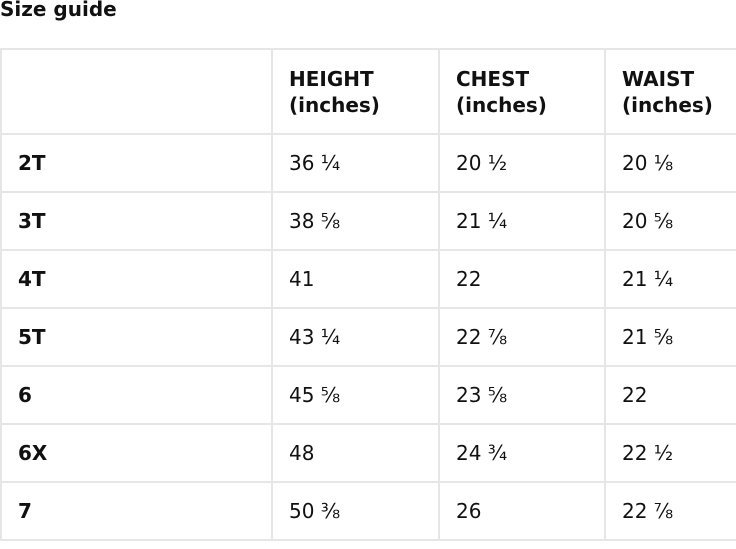 The width and height of the screenshot is (736, 549). Describe the element at coordinates (331, 78) in the screenshot. I see `header-label: HEIGHT` at that location.